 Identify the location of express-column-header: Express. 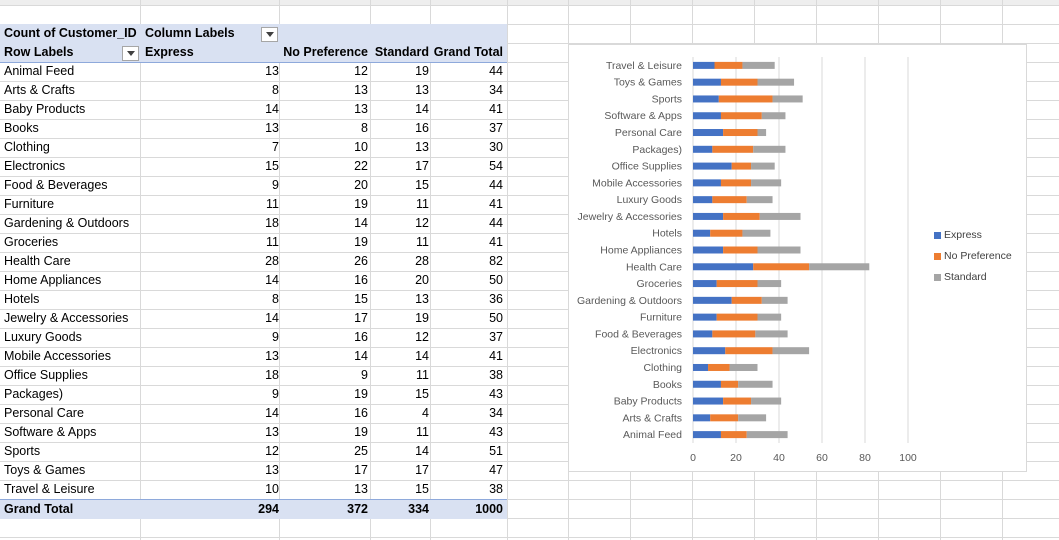
(169, 52).